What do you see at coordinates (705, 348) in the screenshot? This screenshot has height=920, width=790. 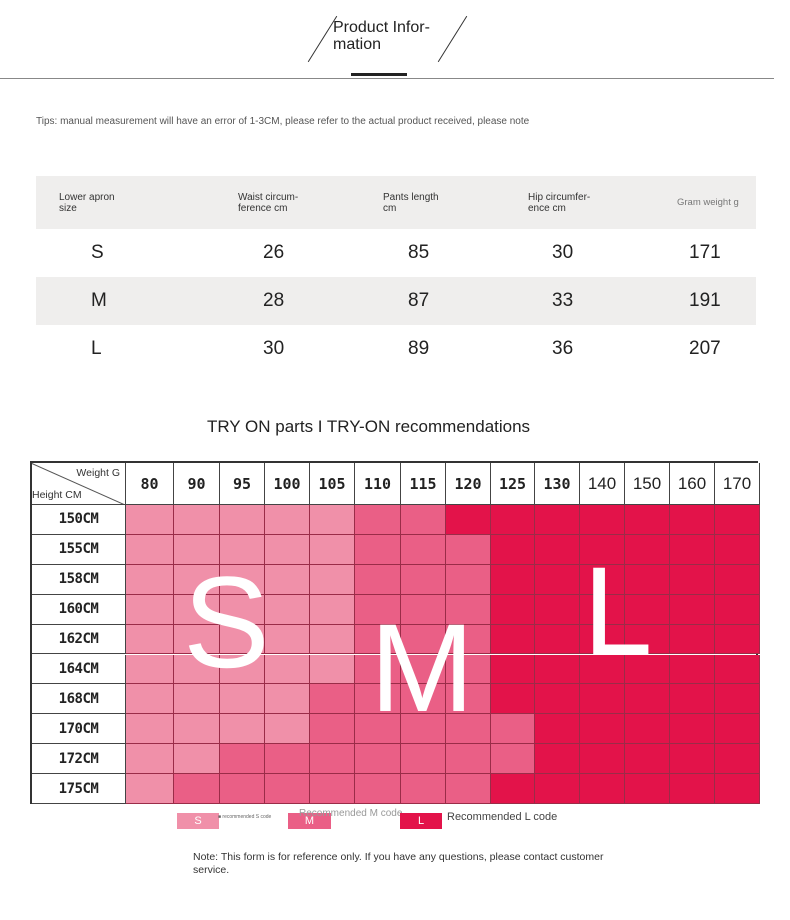 I see `cell-gram-weight: 207` at bounding box center [705, 348].